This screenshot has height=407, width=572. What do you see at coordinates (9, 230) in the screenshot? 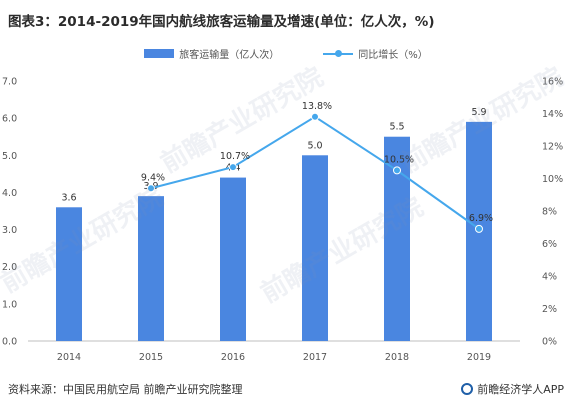
I see `left-tick-label: 3.0` at bounding box center [9, 230].